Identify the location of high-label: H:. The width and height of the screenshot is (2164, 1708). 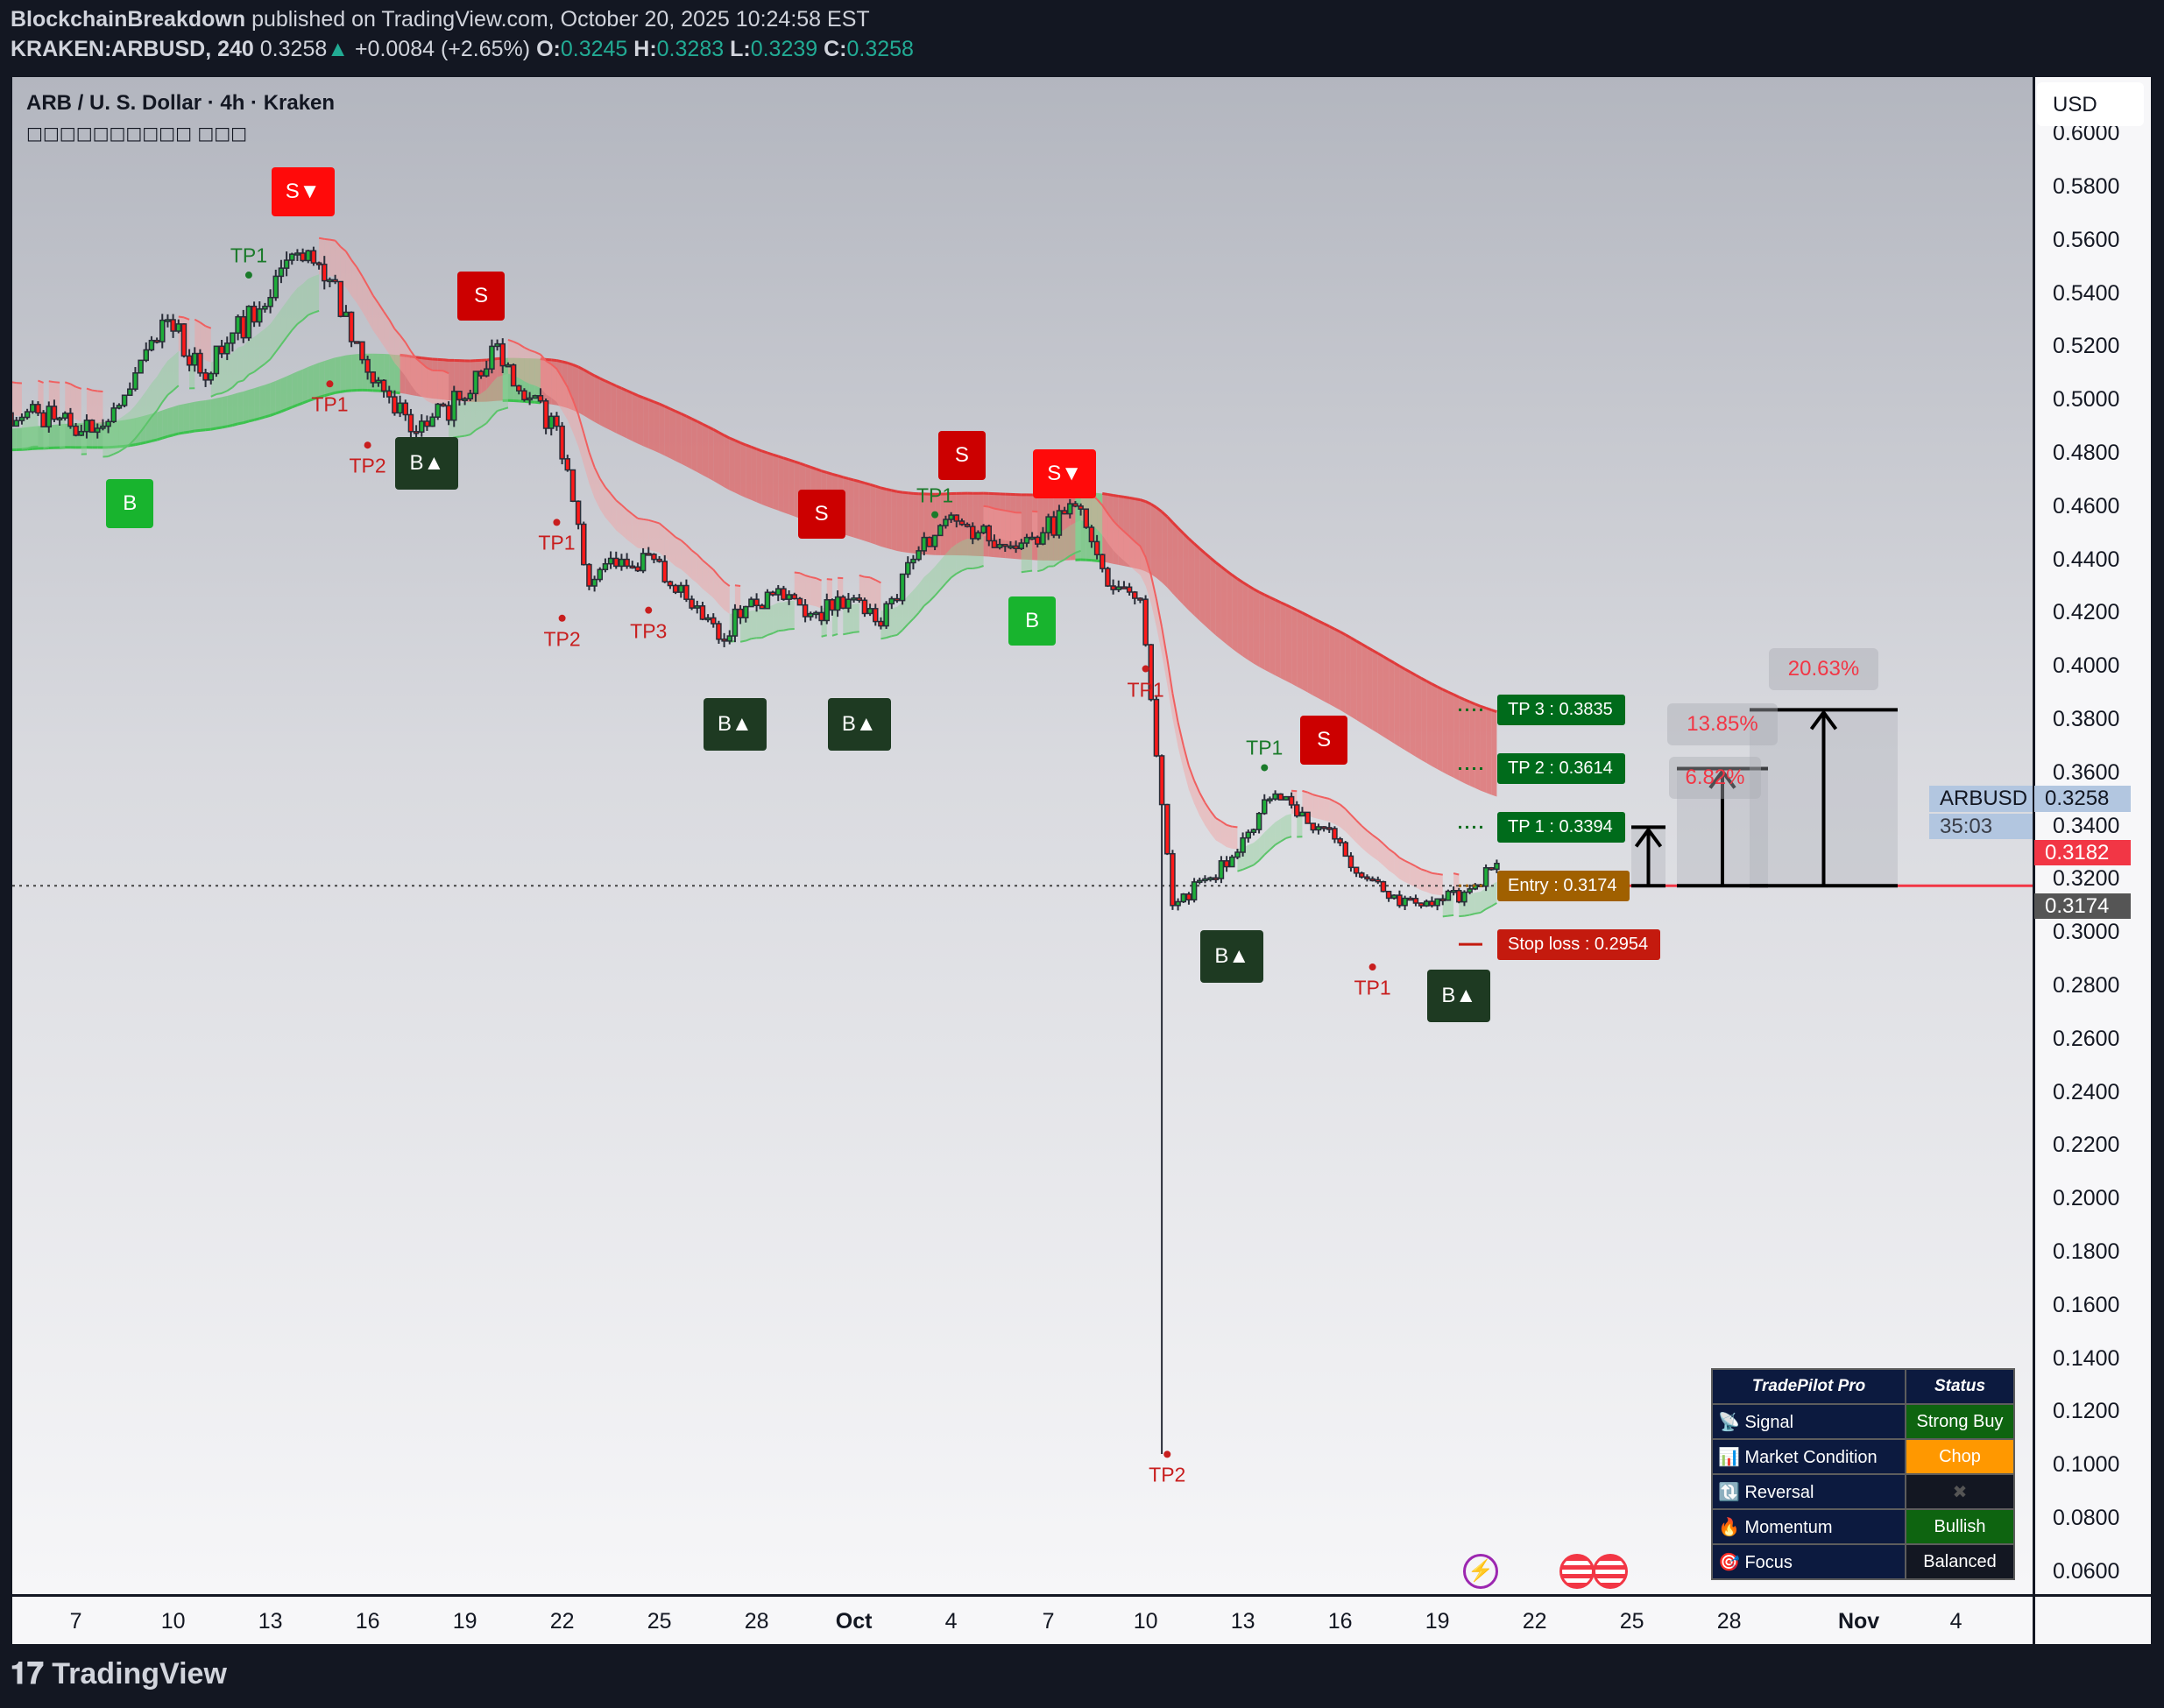
(645, 49).